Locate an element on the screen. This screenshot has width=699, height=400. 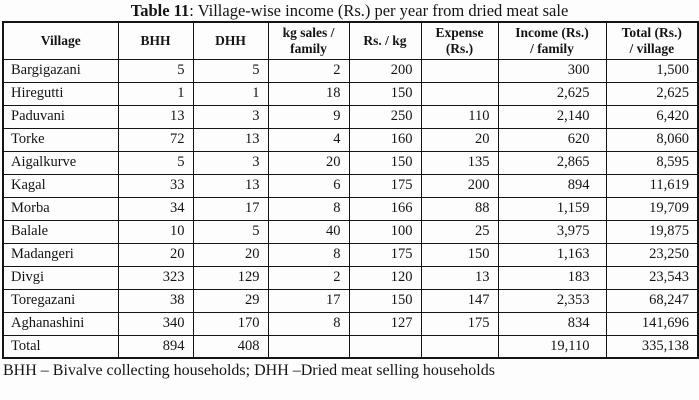
cell-village: Madangeri is located at coordinates (60, 254).